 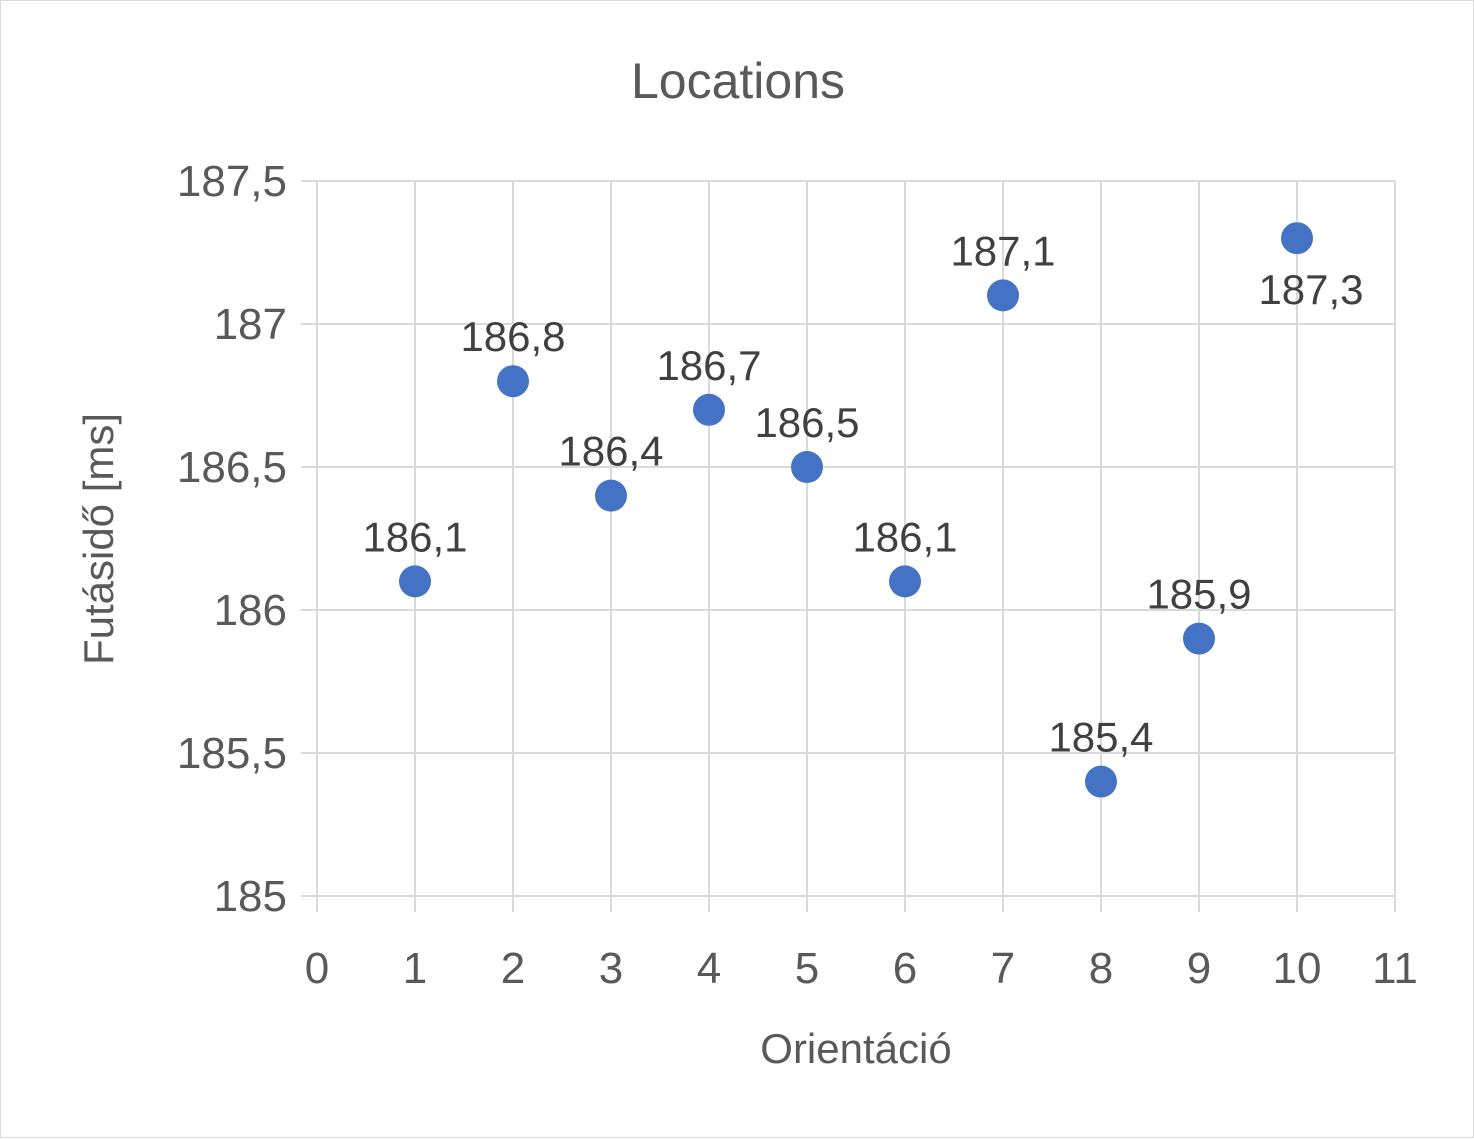 What do you see at coordinates (1100, 737) in the screenshot?
I see `data-label: 185,4` at bounding box center [1100, 737].